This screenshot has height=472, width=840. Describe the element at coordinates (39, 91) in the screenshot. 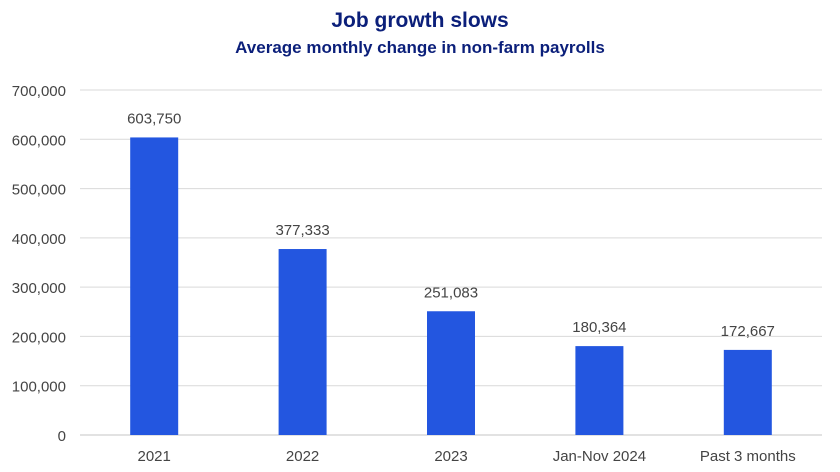

I see `y-tick-label: 700,000` at that location.